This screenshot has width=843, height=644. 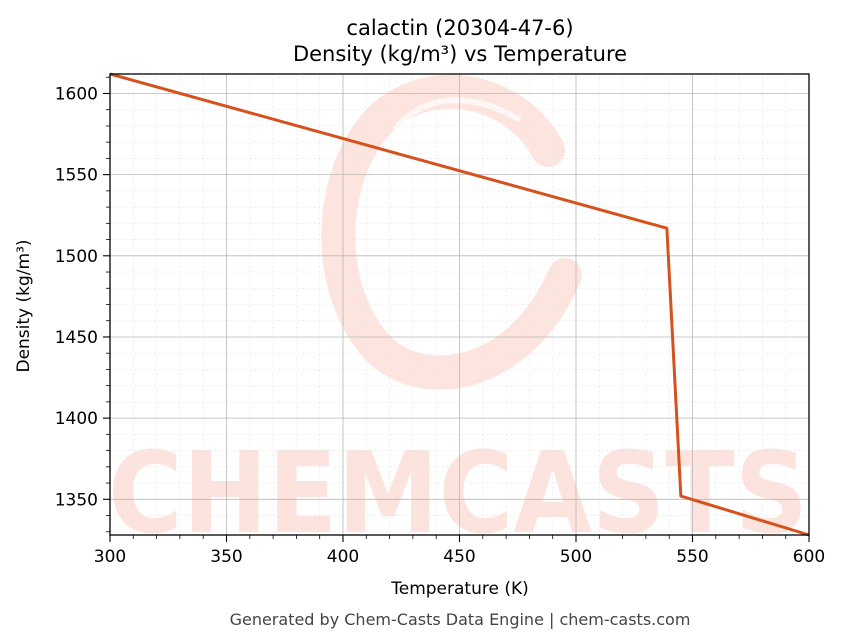 What do you see at coordinates (76, 419) in the screenshot?
I see `y-tick-label: 1400` at bounding box center [76, 419].